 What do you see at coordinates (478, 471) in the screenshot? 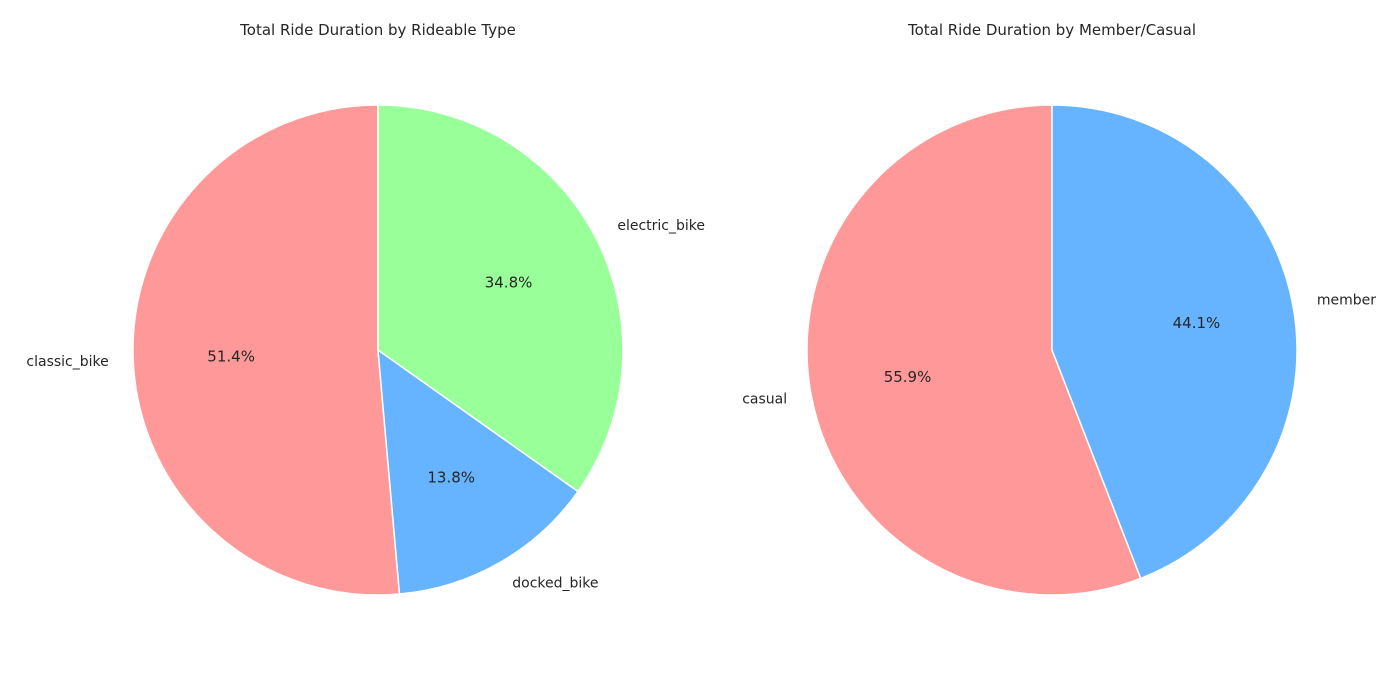
I see `pie-slice-docked-bike` at bounding box center [478, 471].